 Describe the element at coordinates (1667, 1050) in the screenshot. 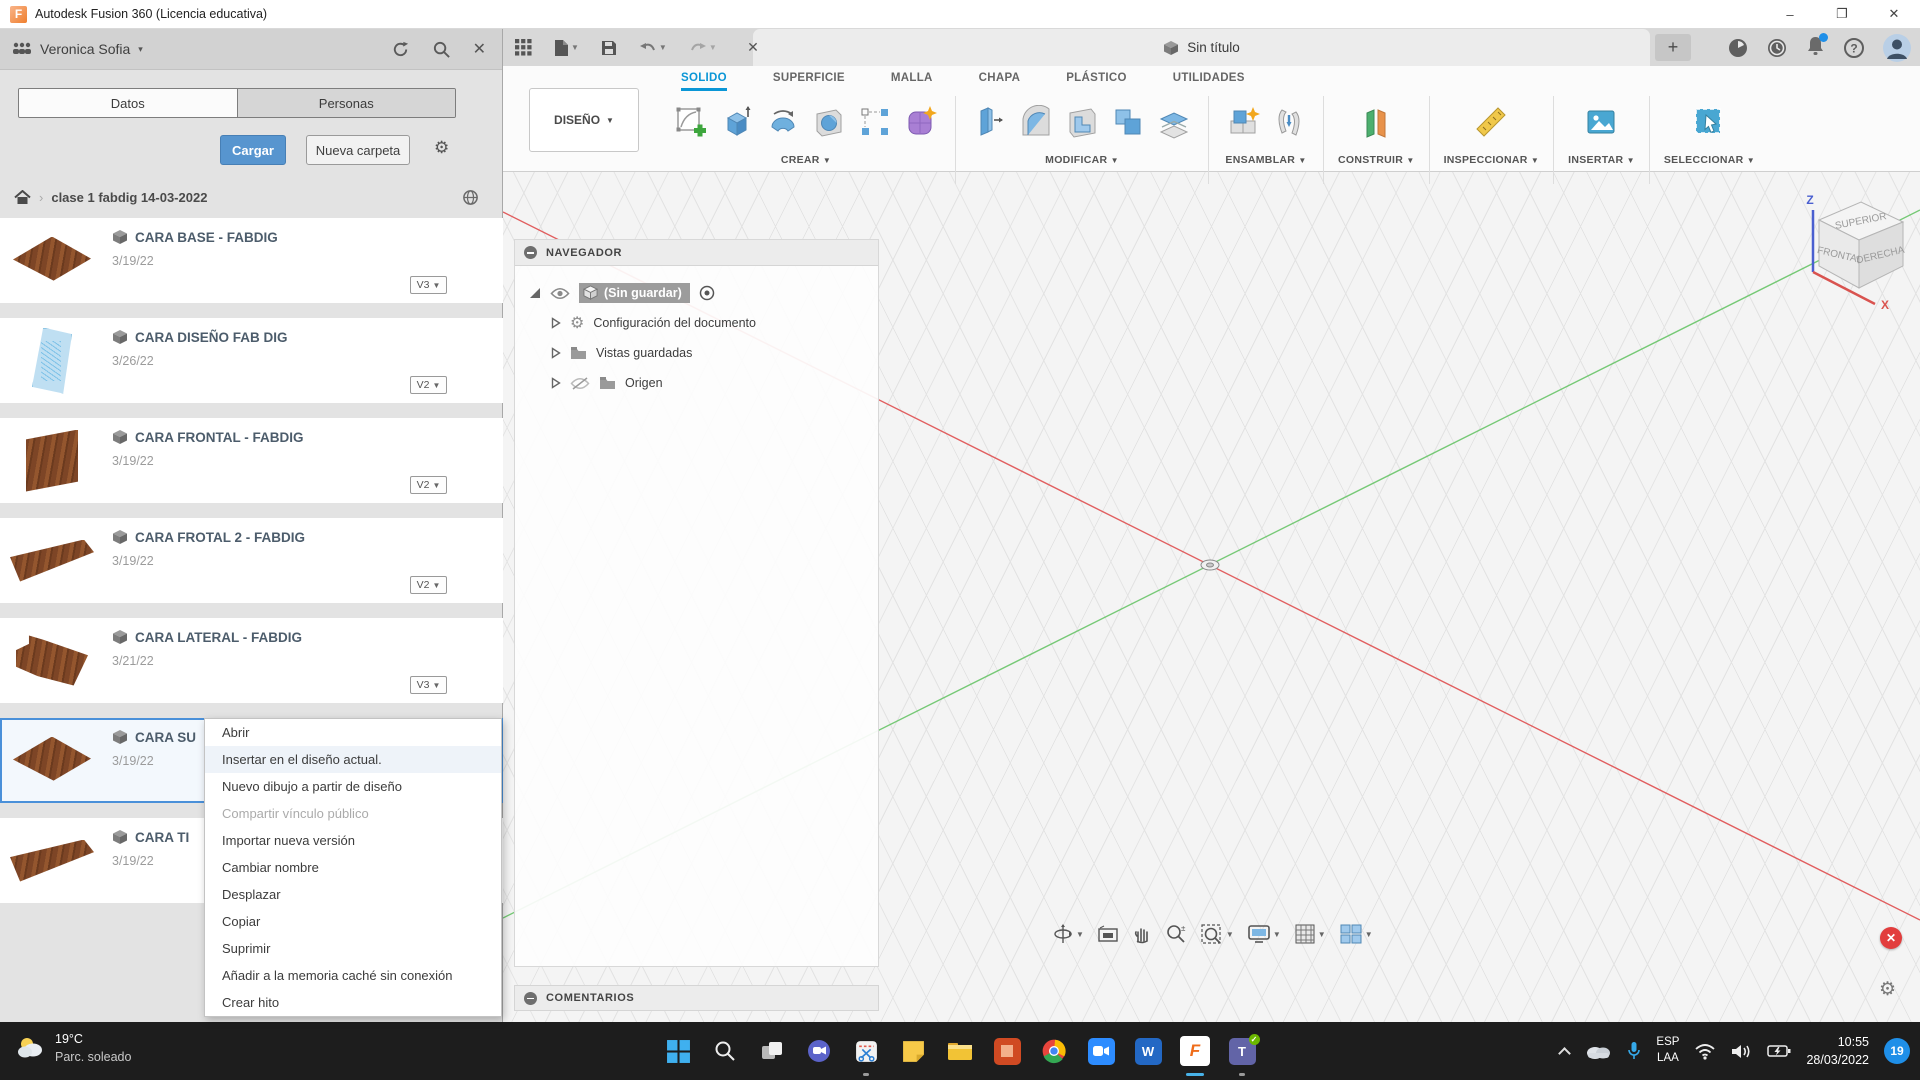

I see `language-indicator: ESP LAA` at that location.